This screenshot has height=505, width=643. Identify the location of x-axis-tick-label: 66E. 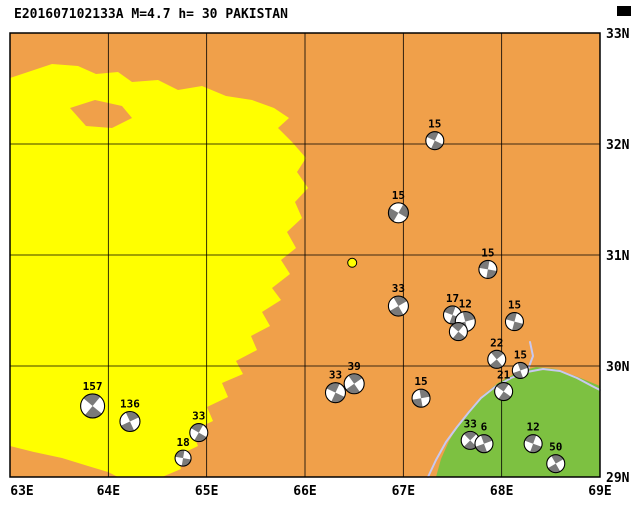
(304, 491).